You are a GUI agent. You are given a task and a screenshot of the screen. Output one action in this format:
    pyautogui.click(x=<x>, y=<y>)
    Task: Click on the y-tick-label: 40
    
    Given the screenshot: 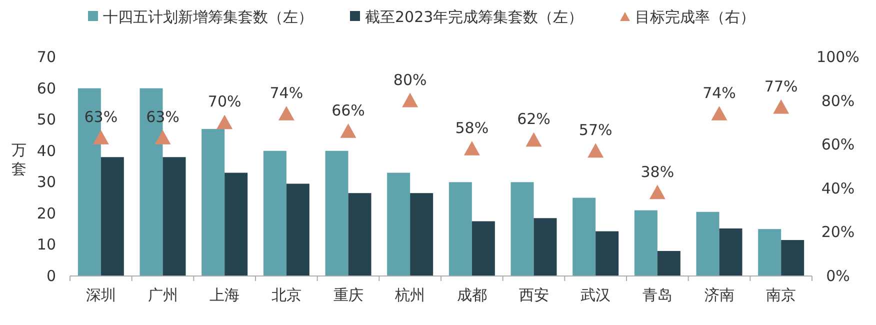 What is the action you would take?
    pyautogui.click(x=46, y=151)
    